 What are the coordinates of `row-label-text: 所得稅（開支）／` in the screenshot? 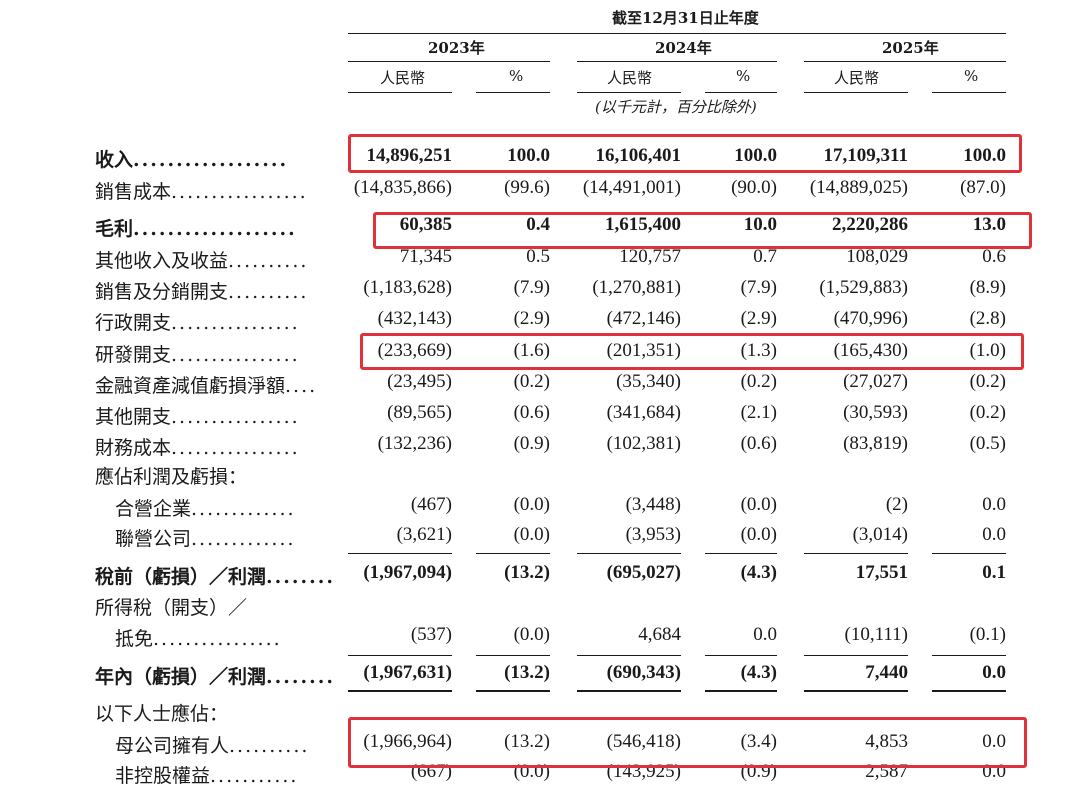 It's located at (171, 608).